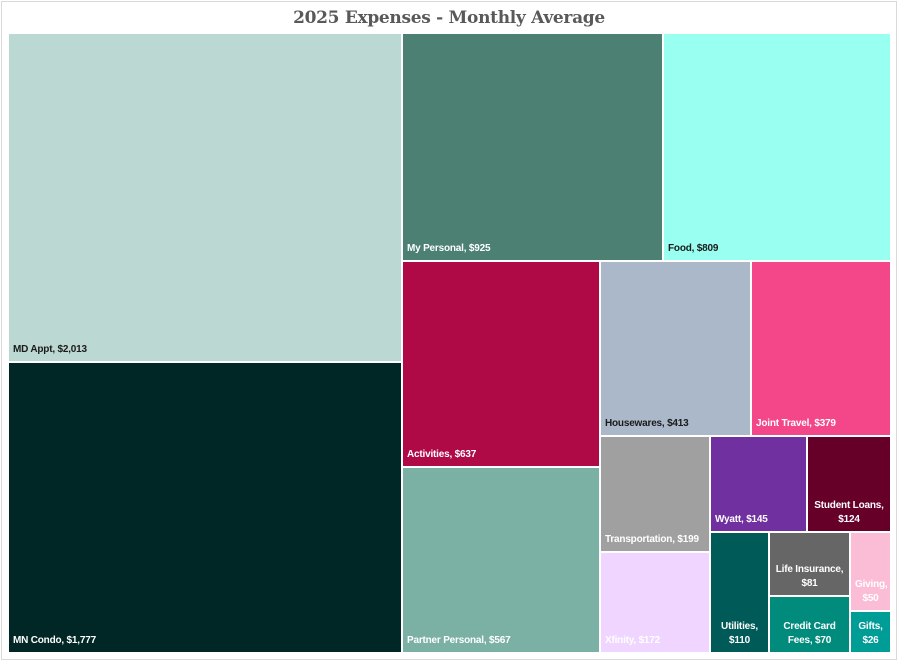  What do you see at coordinates (675, 348) in the screenshot?
I see `treemap-tile-housewares: Housewares, $413` at bounding box center [675, 348].